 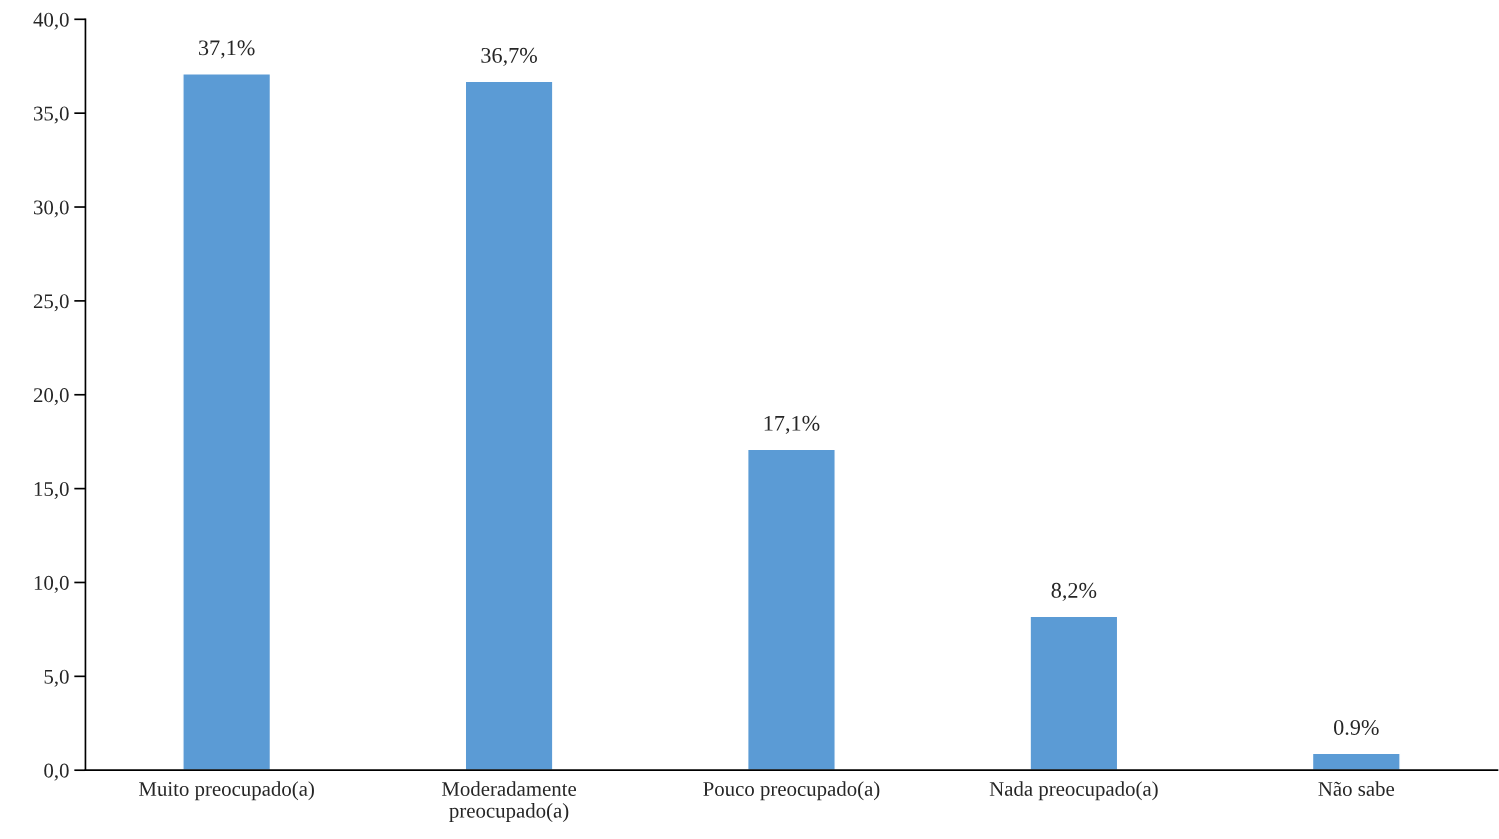 What do you see at coordinates (56, 772) in the screenshot?
I see `y-tick-label: 0,0` at bounding box center [56, 772].